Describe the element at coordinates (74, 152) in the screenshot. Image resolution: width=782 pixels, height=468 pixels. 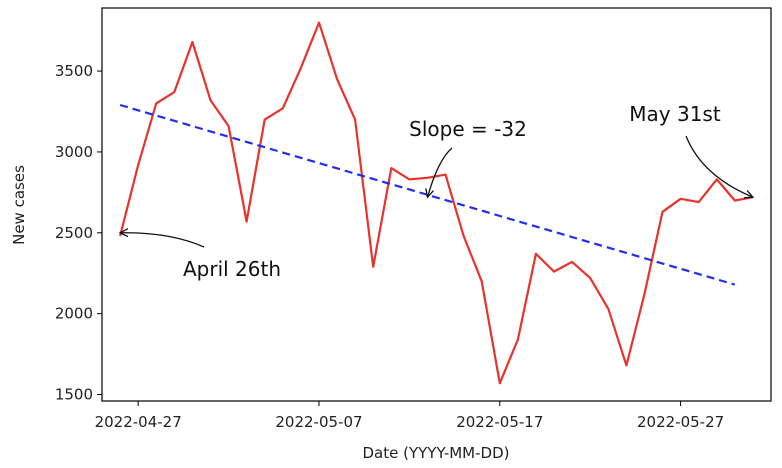
I see `y-tick-label: 3000` at that location.